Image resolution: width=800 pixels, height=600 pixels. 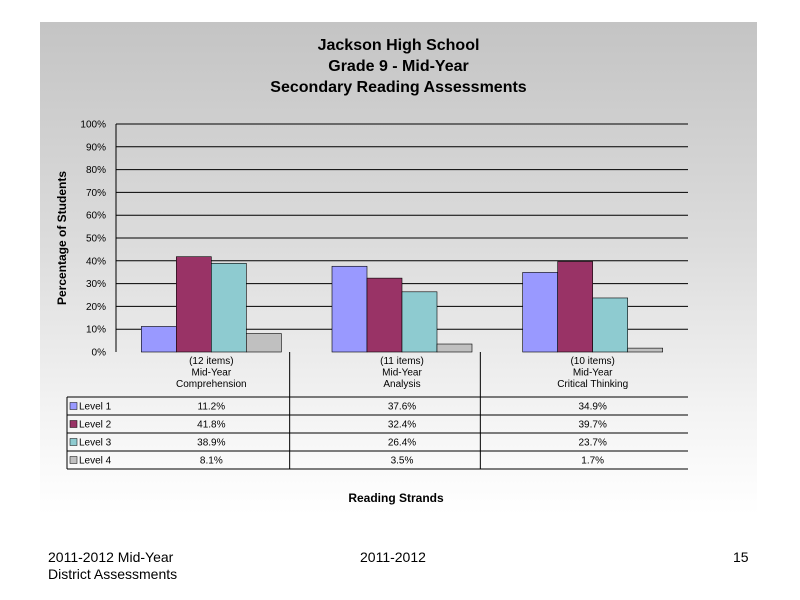 What do you see at coordinates (96, 193) in the screenshot?
I see `y-tick-label: 70%` at bounding box center [96, 193].